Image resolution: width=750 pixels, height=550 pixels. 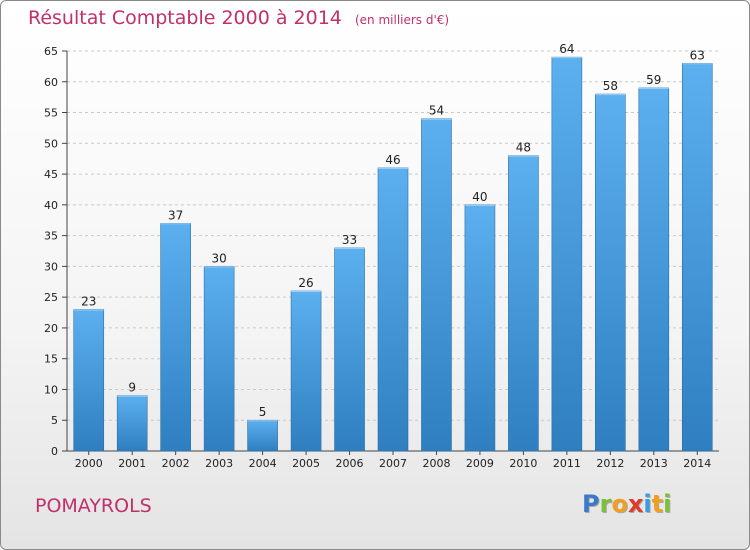 I want to click on x-tick-label: 2013, so click(x=654, y=463).